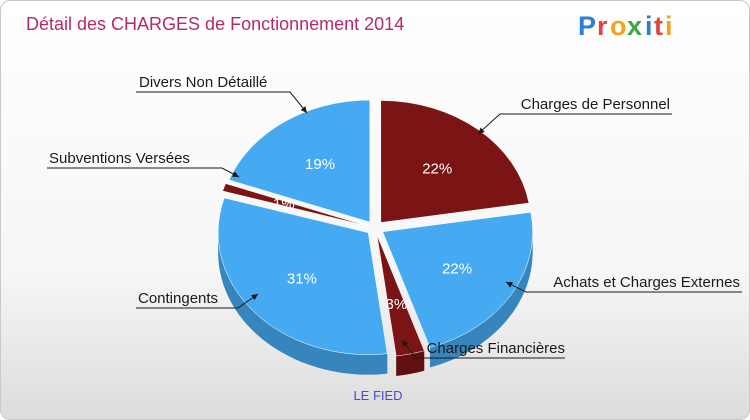 The image size is (750, 420). I want to click on slice-category-label: Contingents, so click(178, 298).